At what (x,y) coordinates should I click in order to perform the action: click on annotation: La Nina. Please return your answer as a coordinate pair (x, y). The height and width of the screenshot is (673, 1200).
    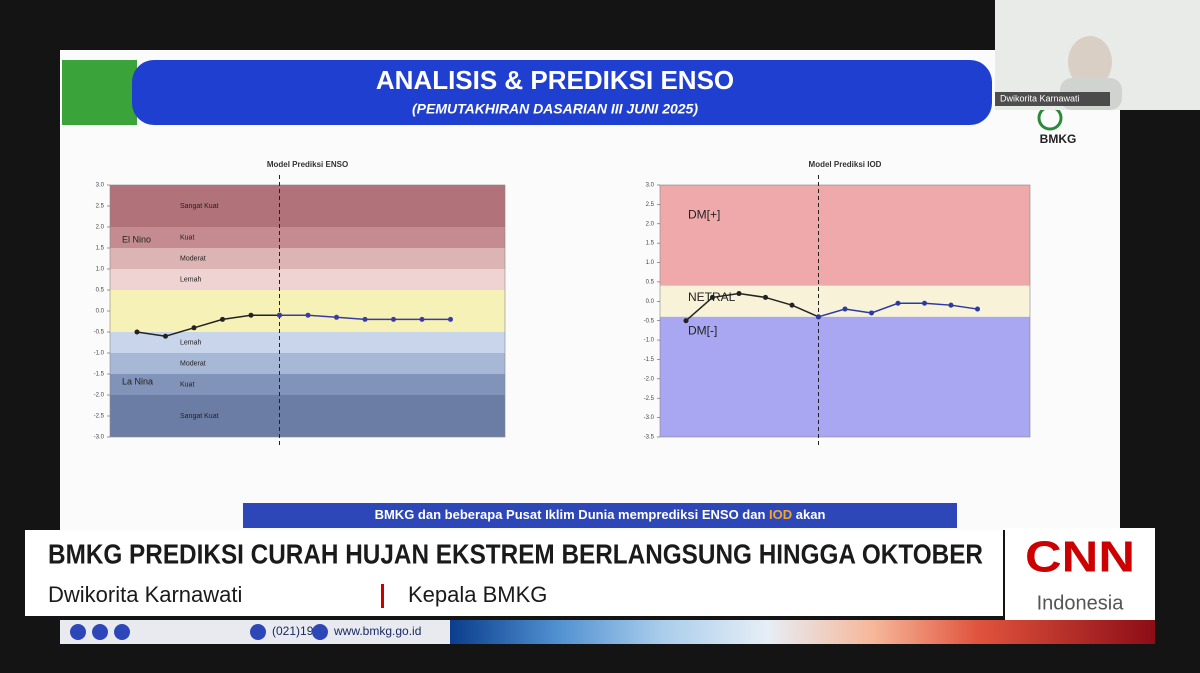
    Looking at the image, I should click on (137, 381).